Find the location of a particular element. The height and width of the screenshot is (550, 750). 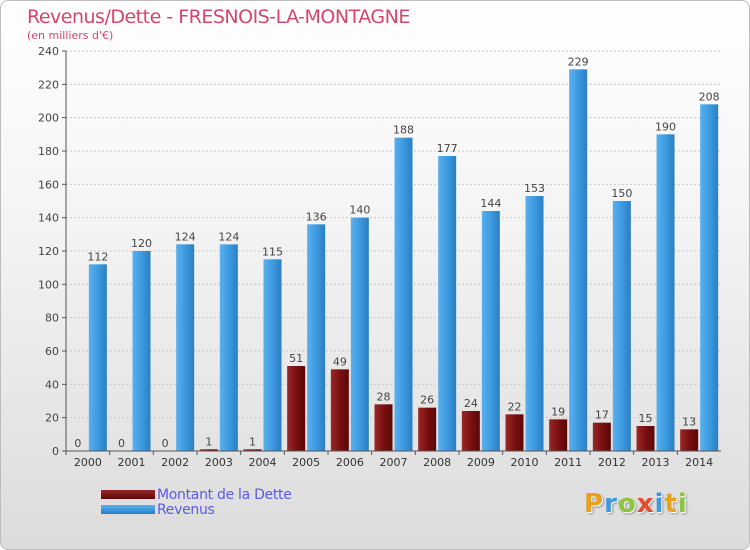

chart-title: Revenus/Dette - FRESNOIS-LA-MONTAGNE is located at coordinates (218, 17).